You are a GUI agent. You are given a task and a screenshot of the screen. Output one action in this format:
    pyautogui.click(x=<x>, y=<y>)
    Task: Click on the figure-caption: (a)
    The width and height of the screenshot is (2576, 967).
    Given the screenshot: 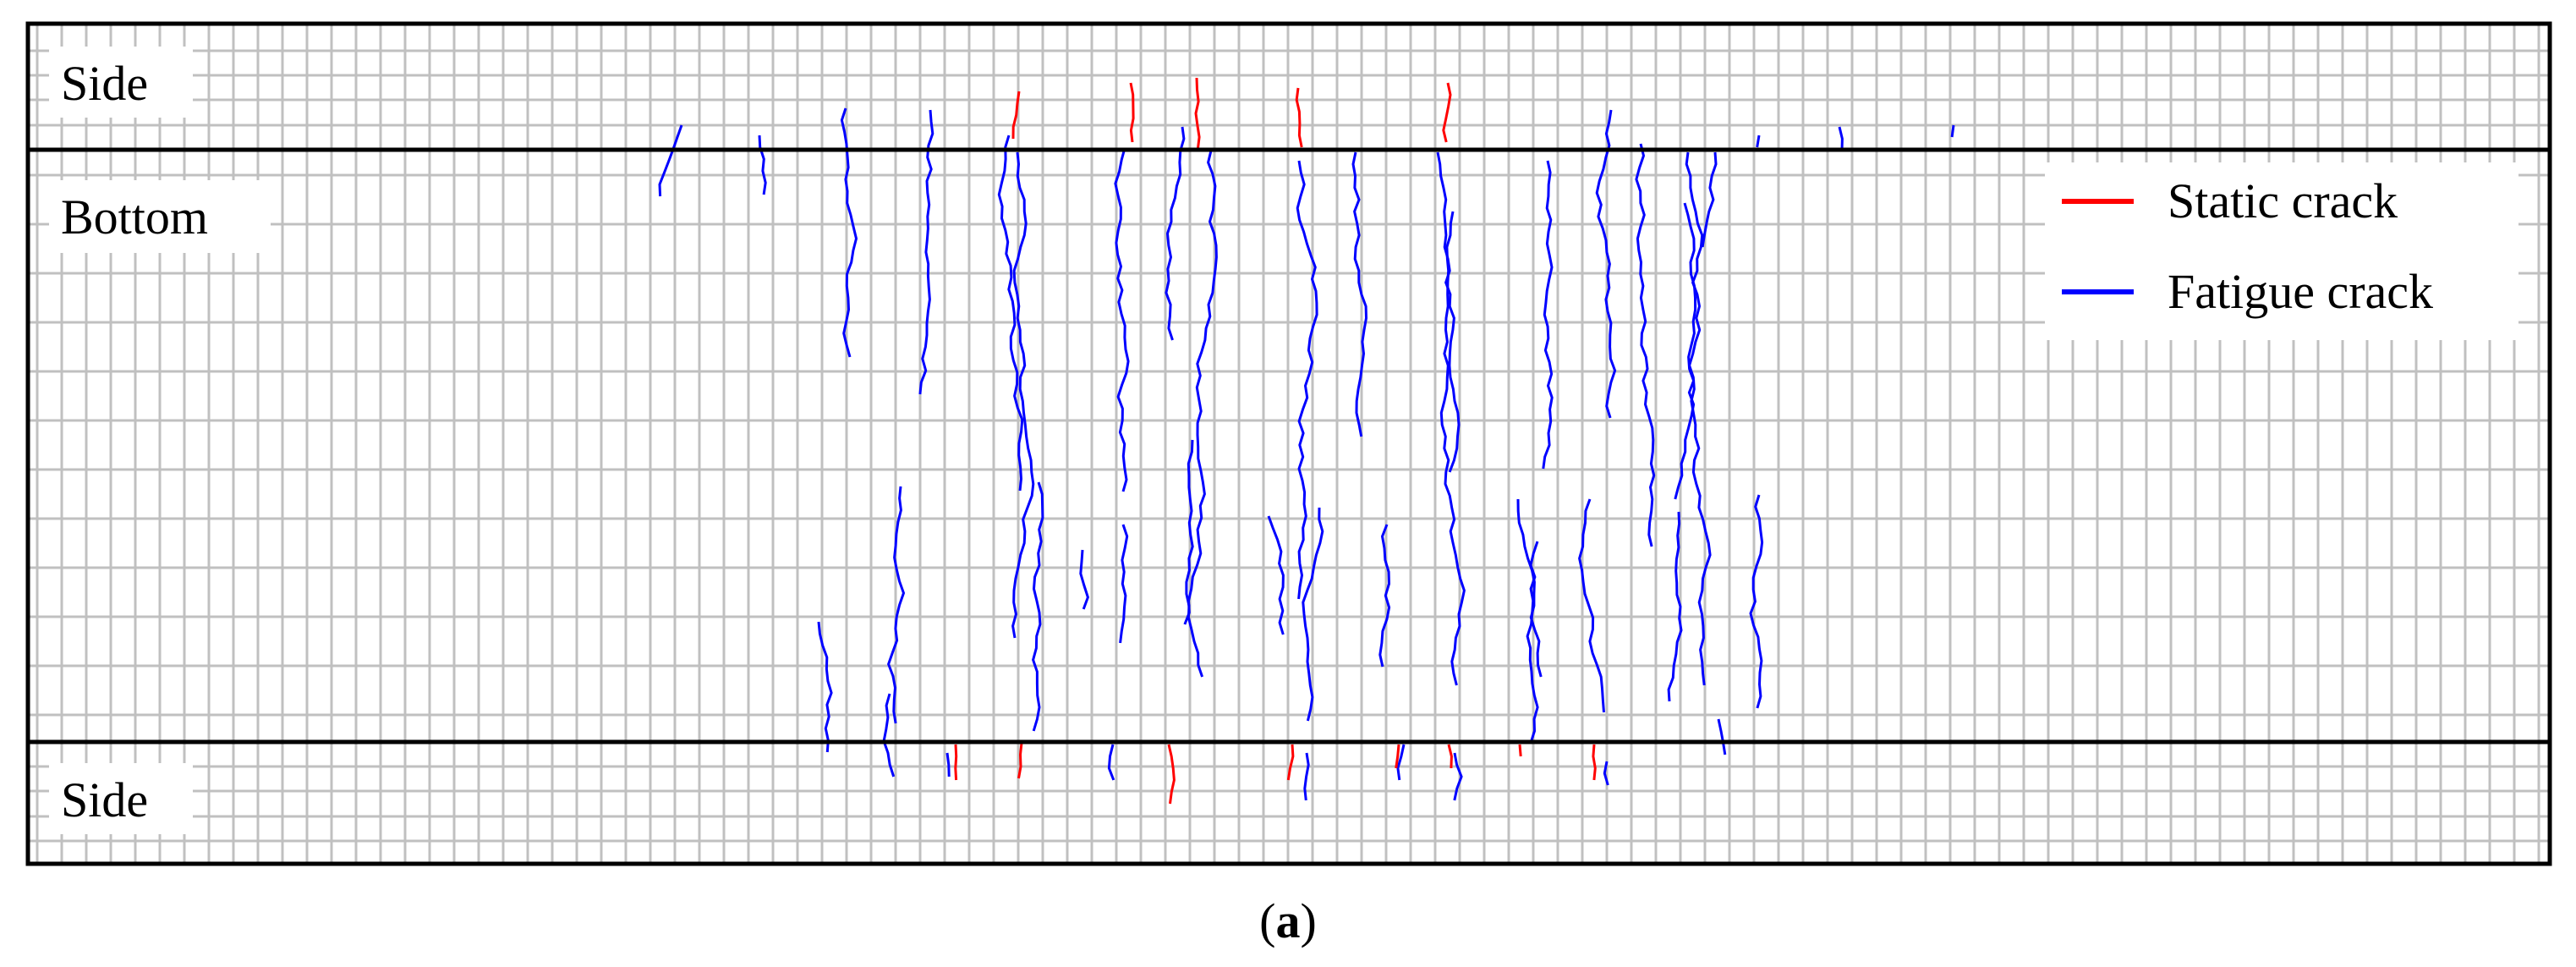 What is the action you would take?
    pyautogui.click(x=1288, y=921)
    